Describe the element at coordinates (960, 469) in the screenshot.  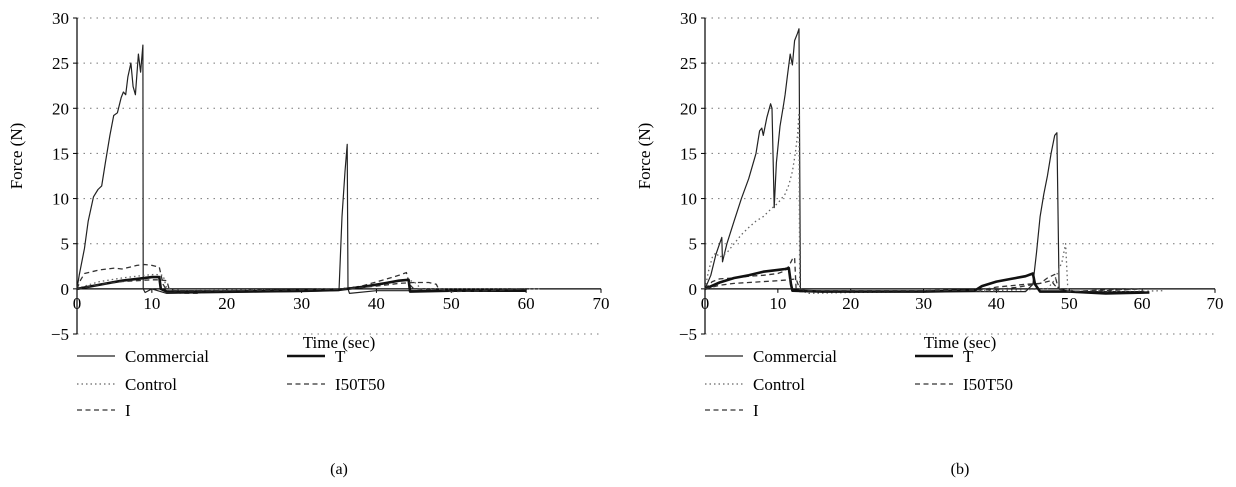
I see `panel-caption: (b)` at that location.